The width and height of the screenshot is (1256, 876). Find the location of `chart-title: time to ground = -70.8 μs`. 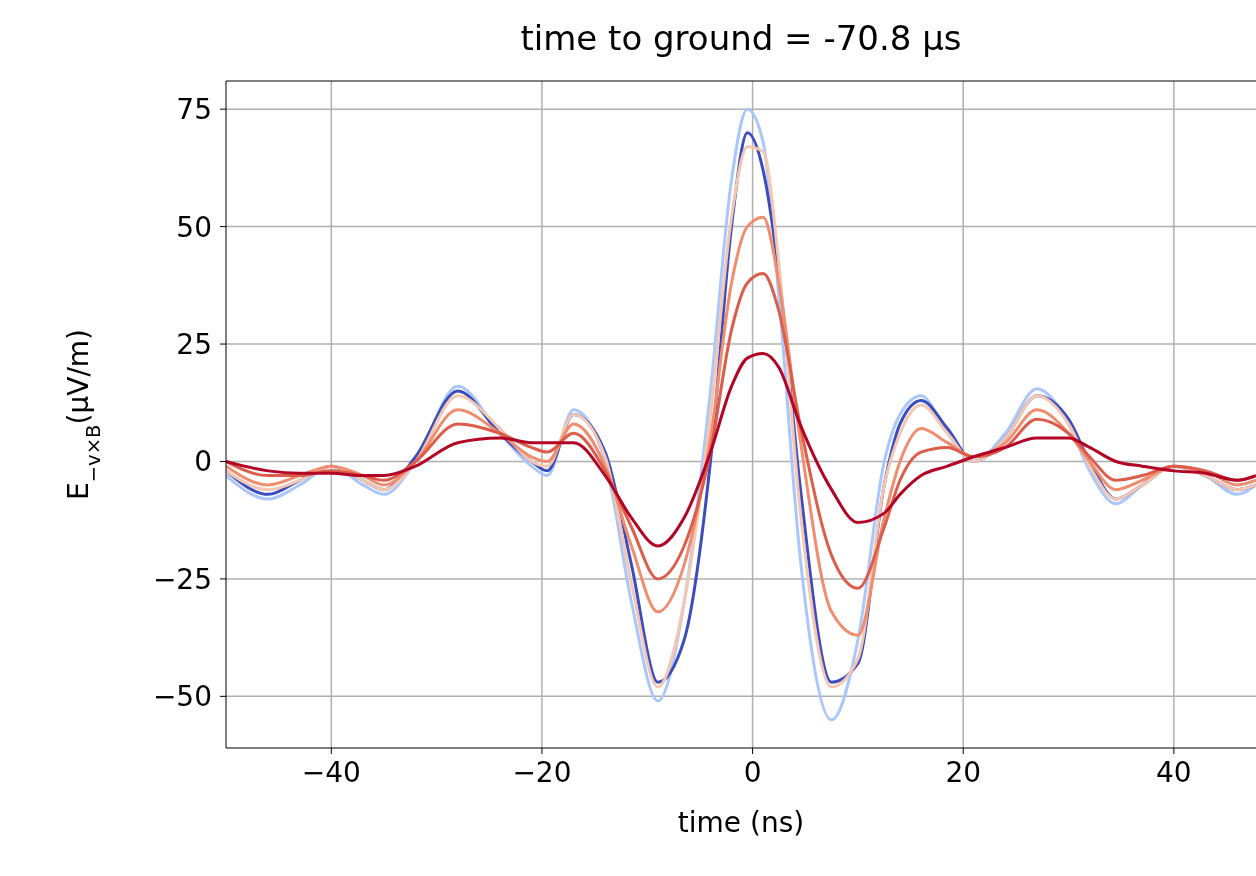

chart-title: time to ground = -70.8 μs is located at coordinates (741, 38).